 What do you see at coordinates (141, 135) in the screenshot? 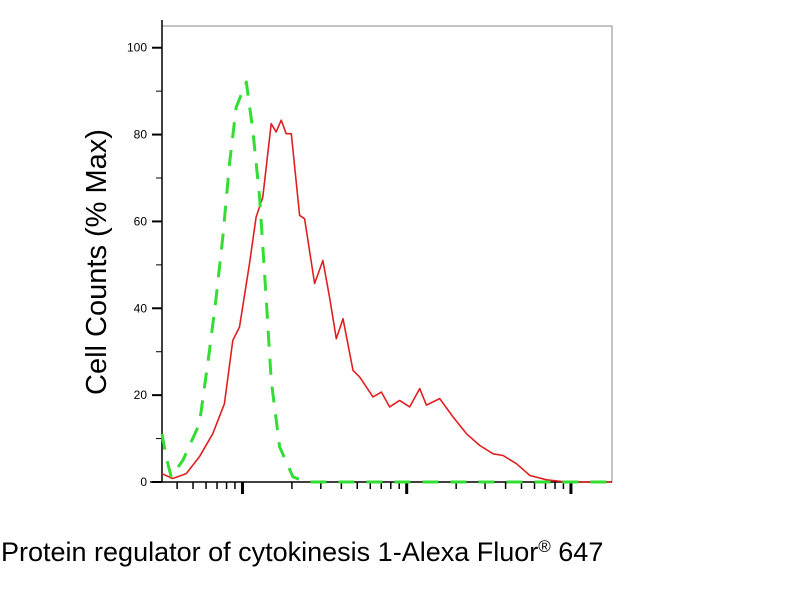
I see `y-tick-label: 80` at bounding box center [141, 135].